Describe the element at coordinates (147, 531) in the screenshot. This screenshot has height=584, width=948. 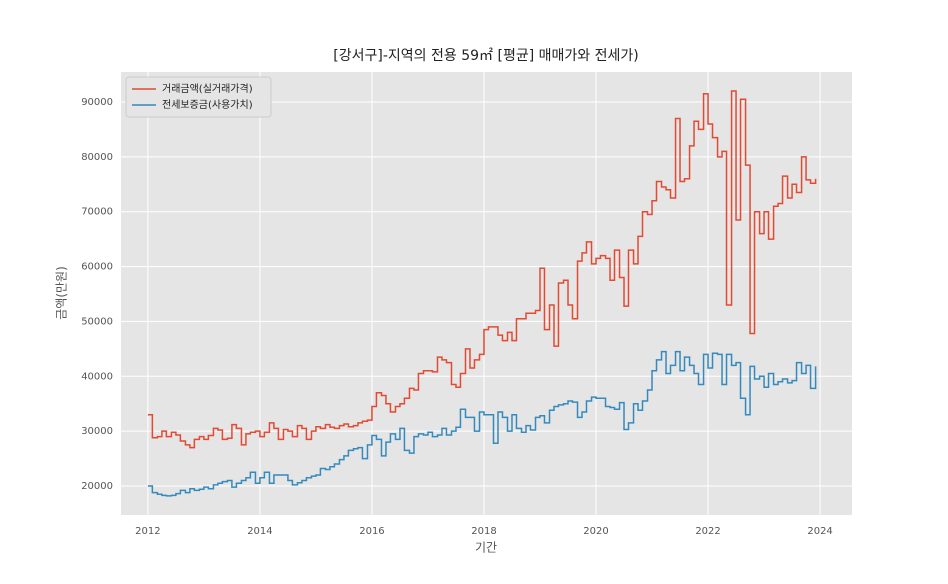
I see `x-tick-label: 2012` at that location.